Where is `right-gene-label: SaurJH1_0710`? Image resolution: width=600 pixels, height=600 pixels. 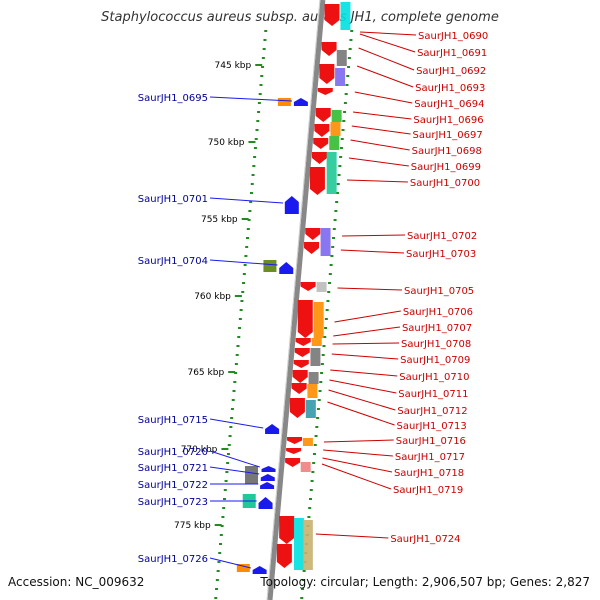
right-gene-label: SaurJH1_0710 is located at coordinates (434, 377).